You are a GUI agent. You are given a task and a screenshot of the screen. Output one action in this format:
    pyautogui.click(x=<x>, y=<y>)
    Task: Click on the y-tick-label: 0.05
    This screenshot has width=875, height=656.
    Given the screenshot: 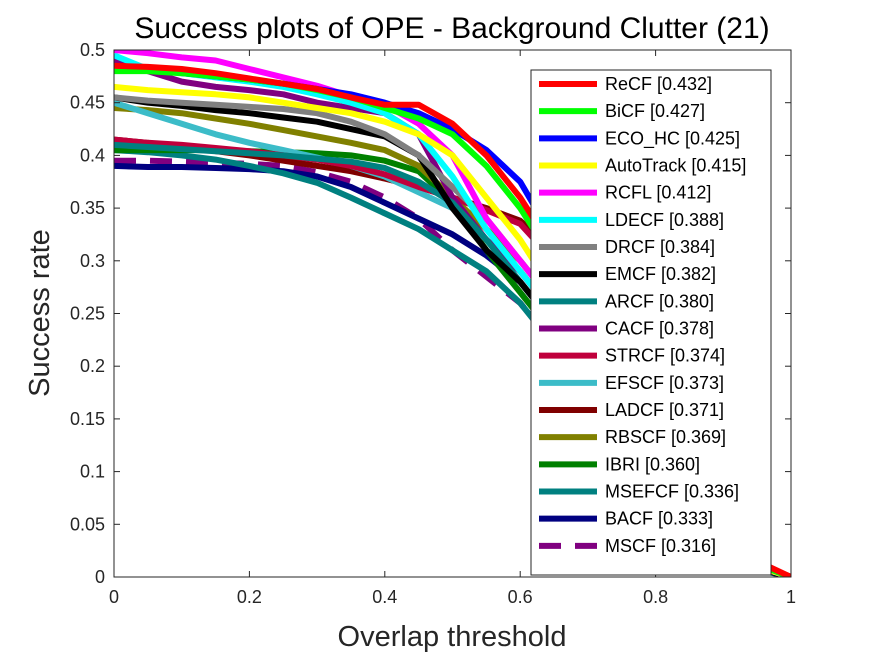 What is the action you would take?
    pyautogui.click(x=87, y=524)
    